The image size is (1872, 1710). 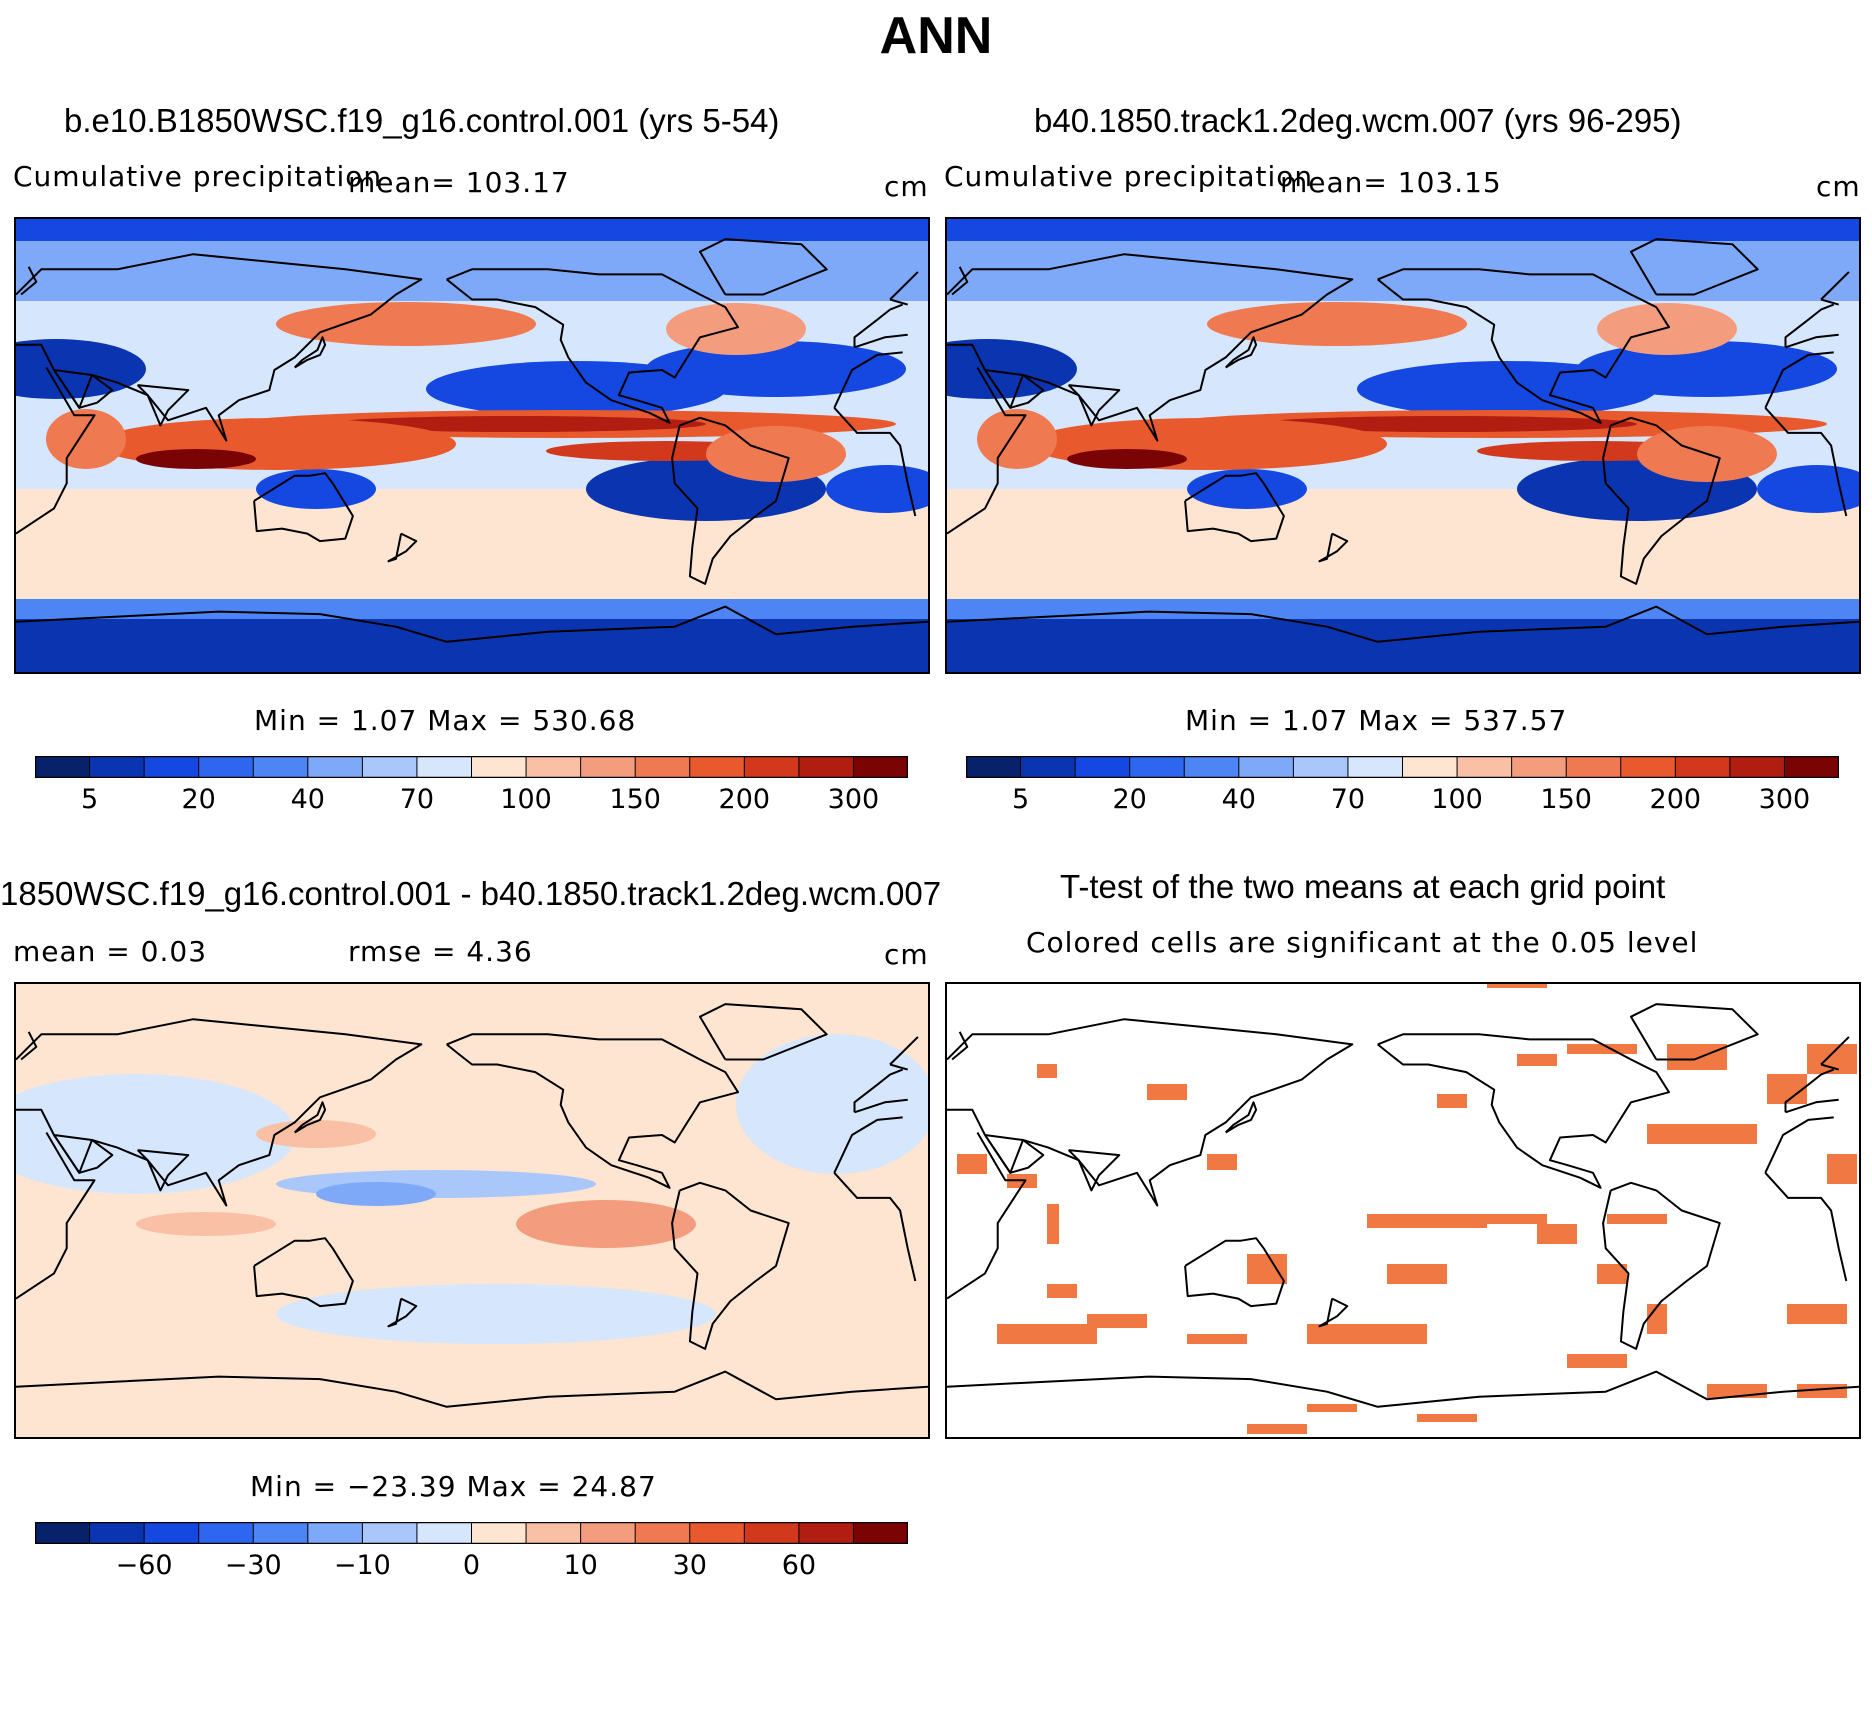 I want to click on panel1-minmax: Min = 1.07 Max = 530.68, so click(x=445, y=720).